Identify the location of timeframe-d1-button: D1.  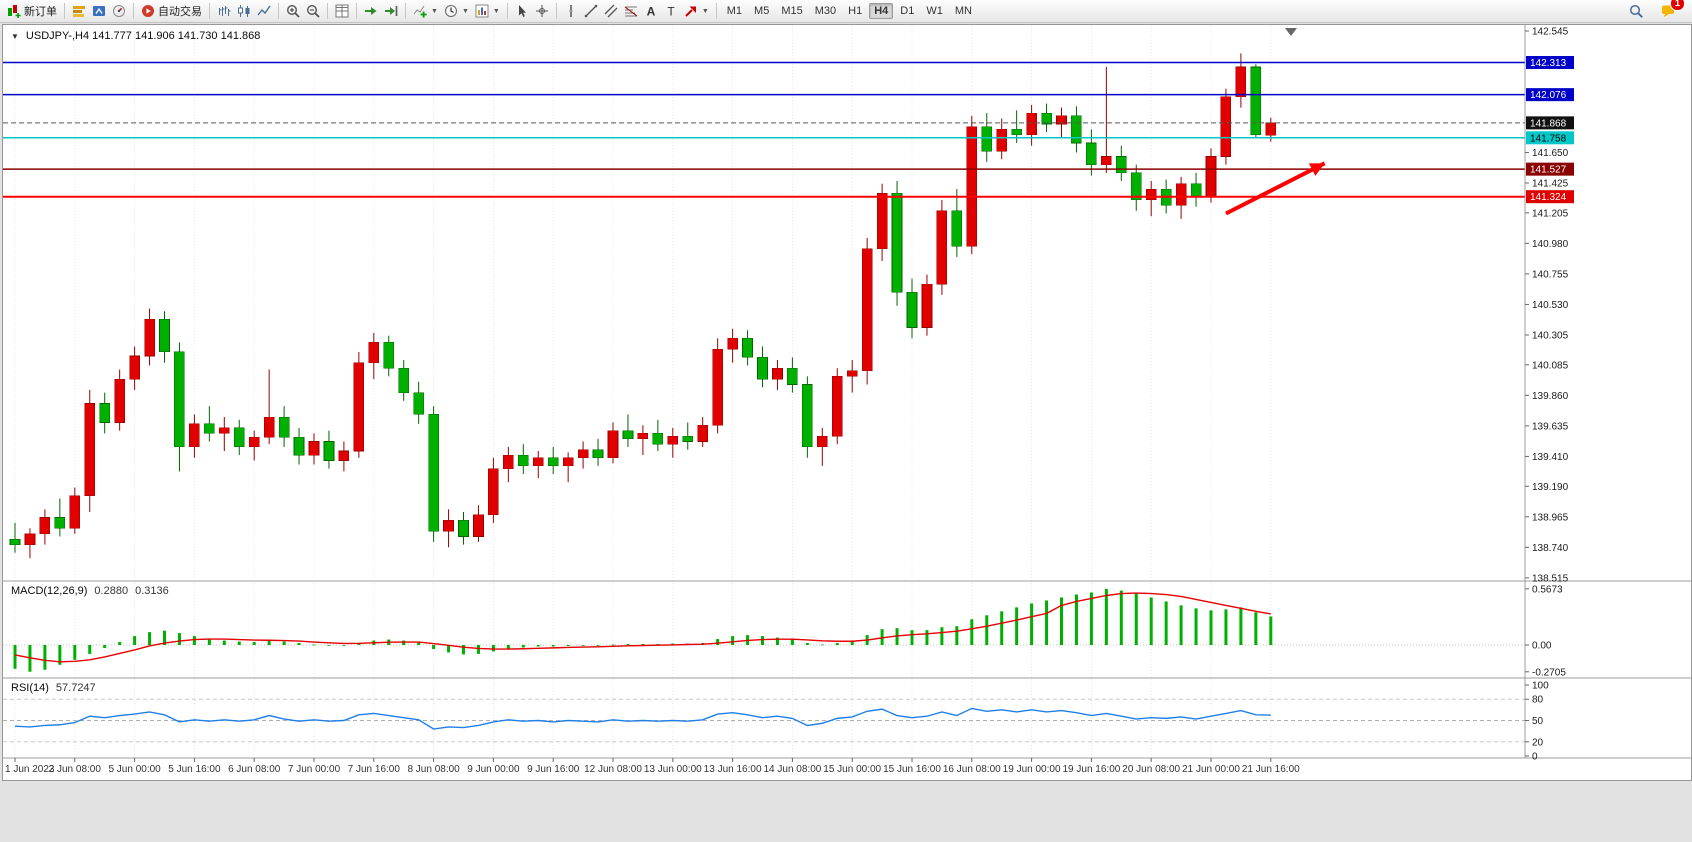
(907, 11).